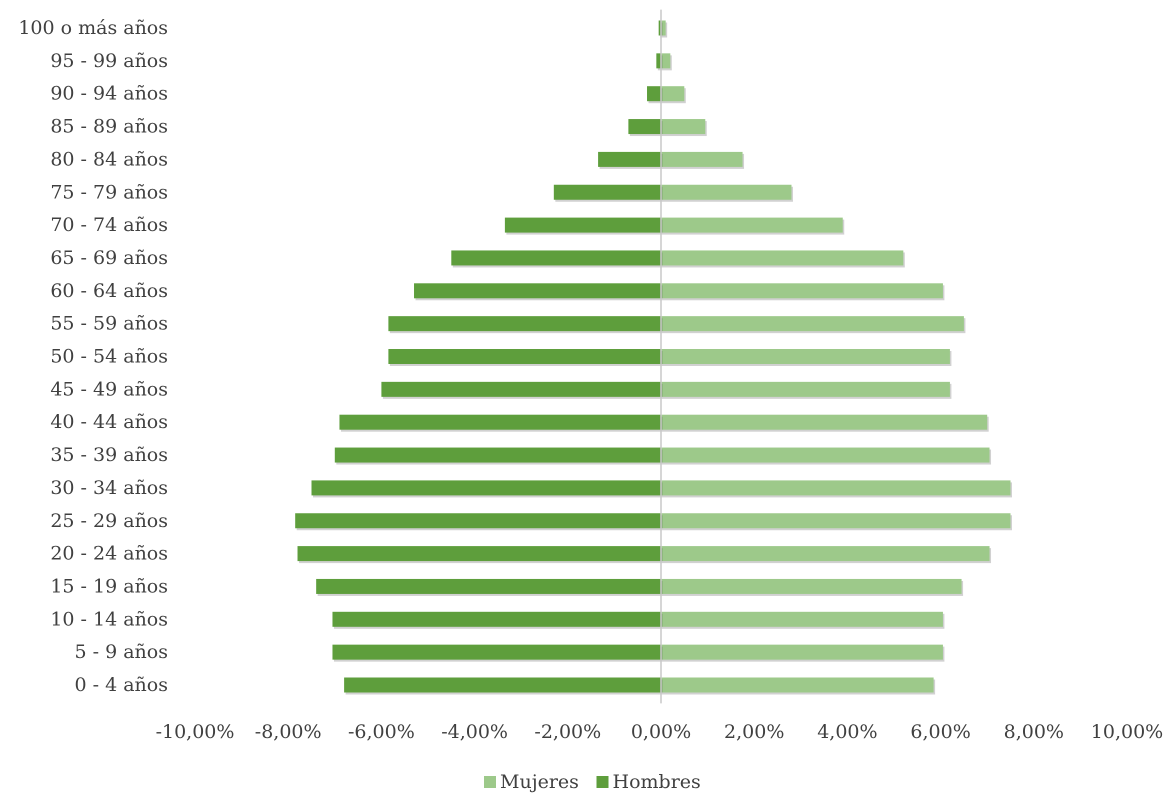 Image resolution: width=1173 pixels, height=794 pixels. What do you see at coordinates (109, 291) in the screenshot?
I see `category-label: 60 - 64 años` at bounding box center [109, 291].